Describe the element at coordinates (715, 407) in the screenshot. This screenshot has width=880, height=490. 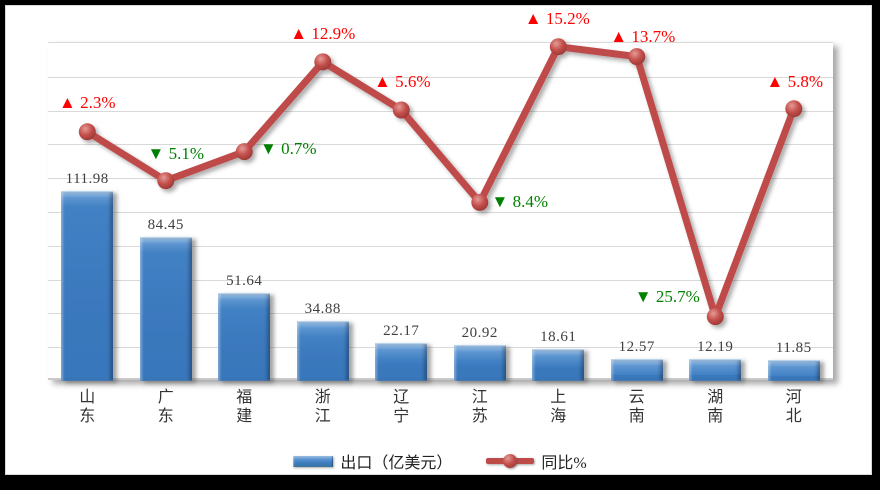
I see `category-label: 湖 南` at that location.